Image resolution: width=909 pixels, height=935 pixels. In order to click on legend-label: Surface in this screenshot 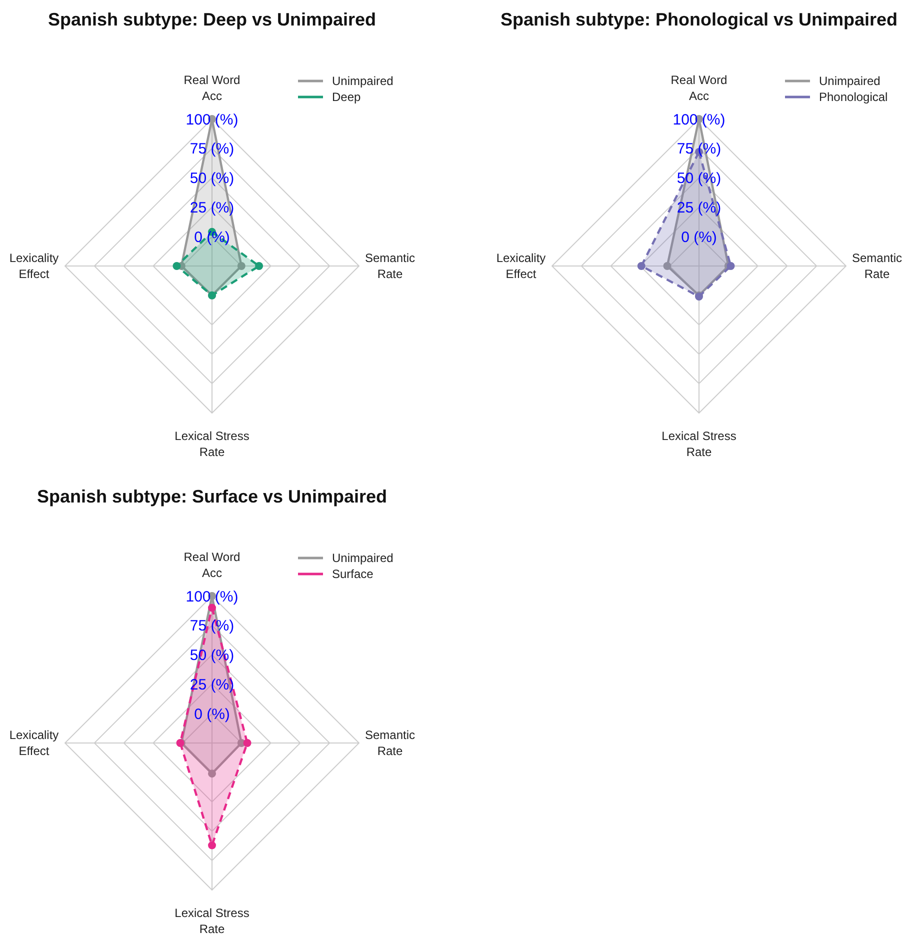, I will do `click(353, 574)`.